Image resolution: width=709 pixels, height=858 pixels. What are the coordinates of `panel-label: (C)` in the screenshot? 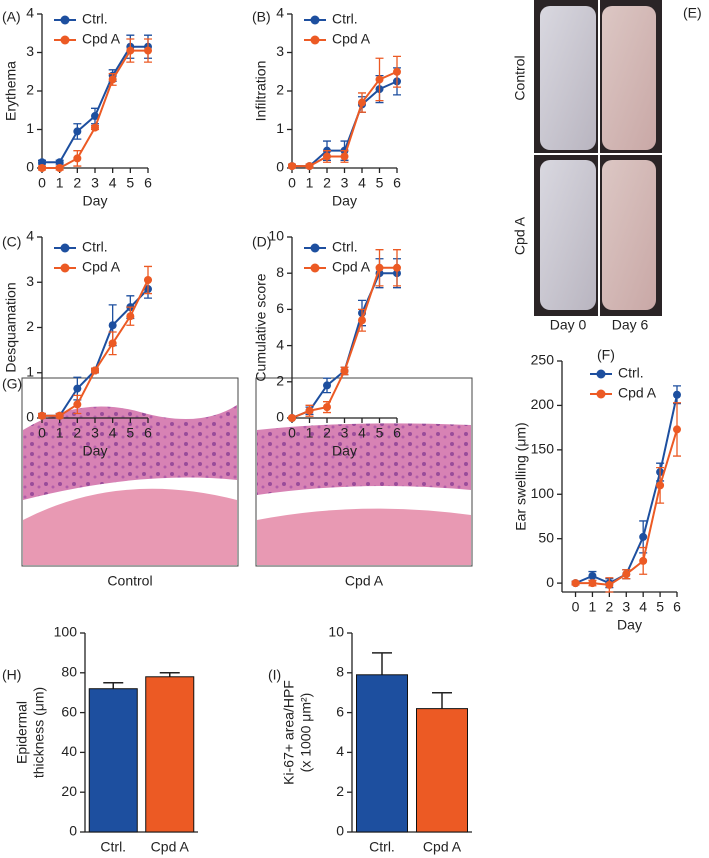 It's located at (11, 242).